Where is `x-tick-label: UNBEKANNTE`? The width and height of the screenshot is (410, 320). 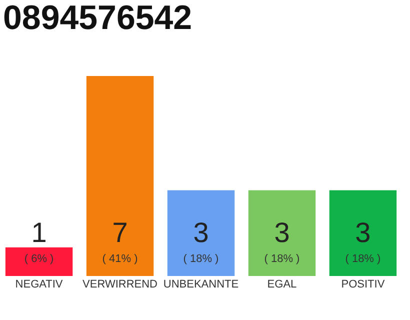
x-tick-label: UNBEKANNTE is located at coordinates (201, 284).